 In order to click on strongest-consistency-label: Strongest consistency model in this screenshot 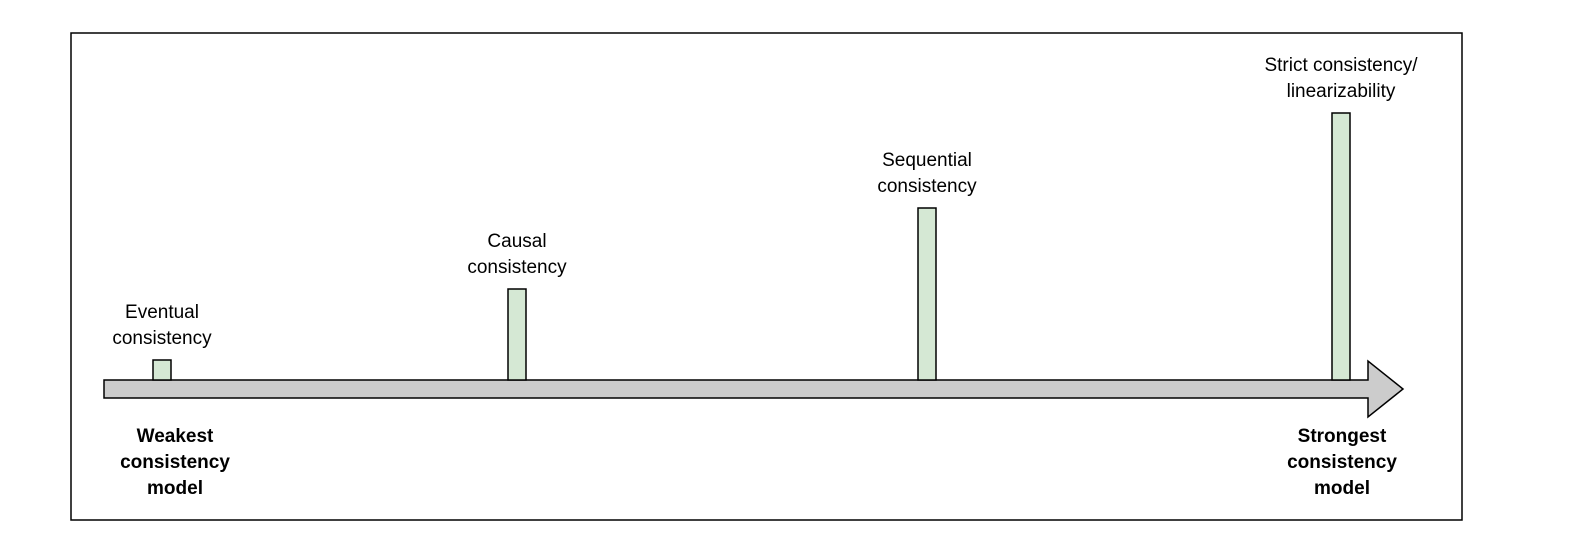, I will do `click(1342, 462)`.